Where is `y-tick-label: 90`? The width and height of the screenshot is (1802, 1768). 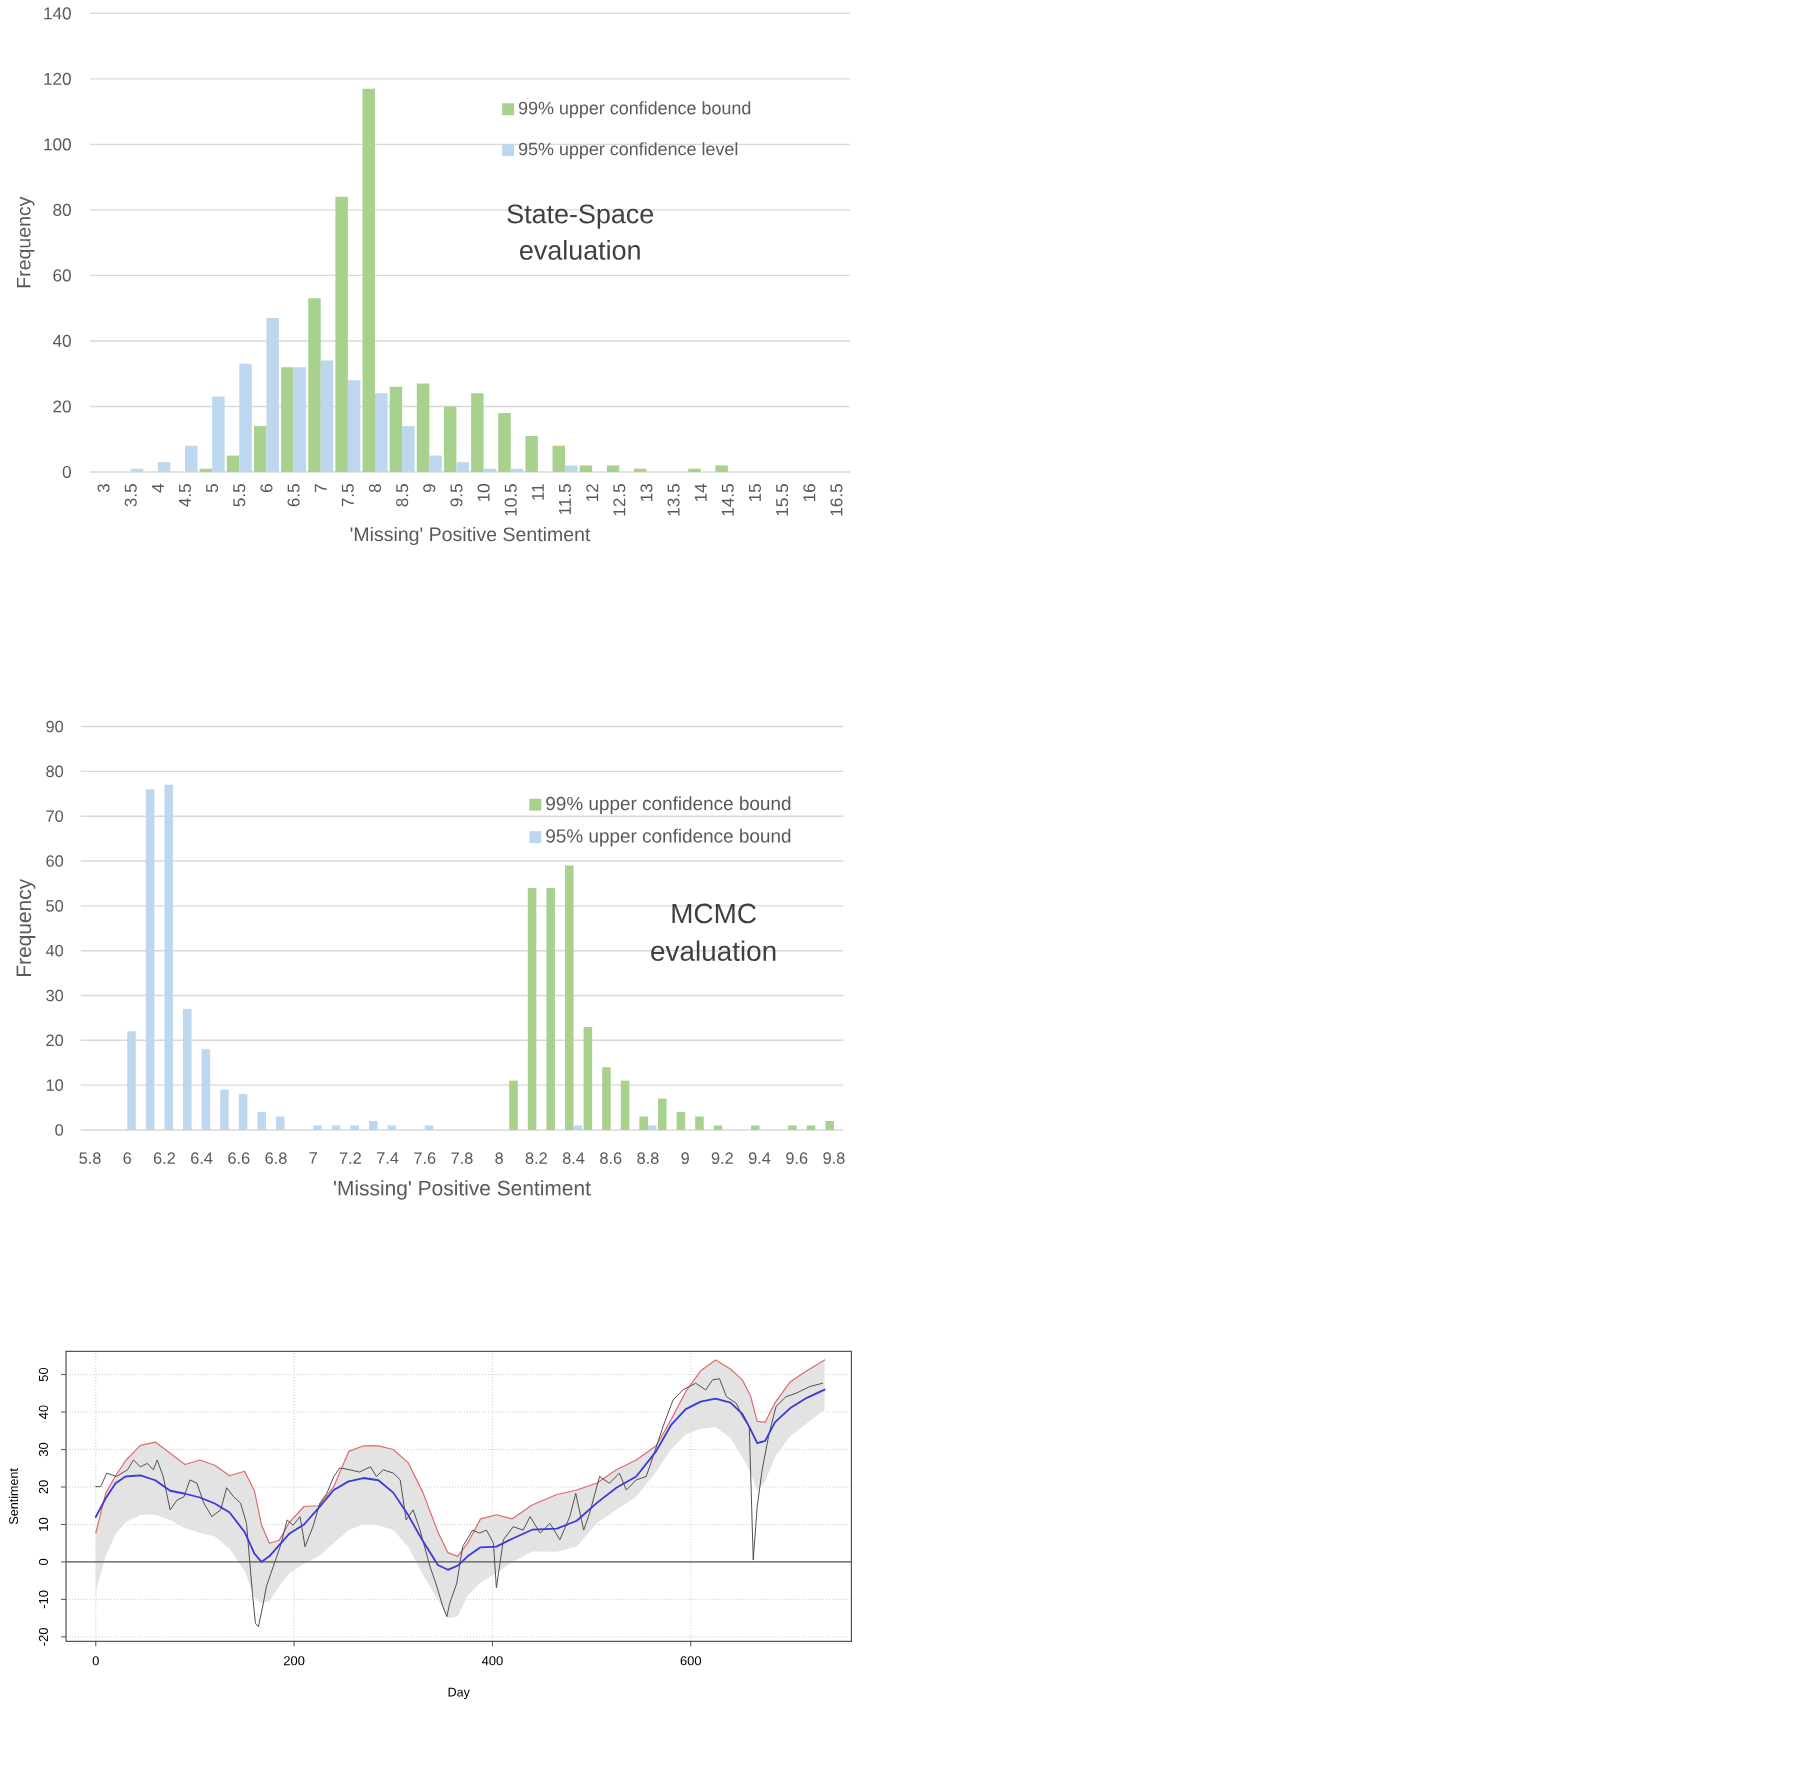
y-tick-label: 90 is located at coordinates (55, 726).